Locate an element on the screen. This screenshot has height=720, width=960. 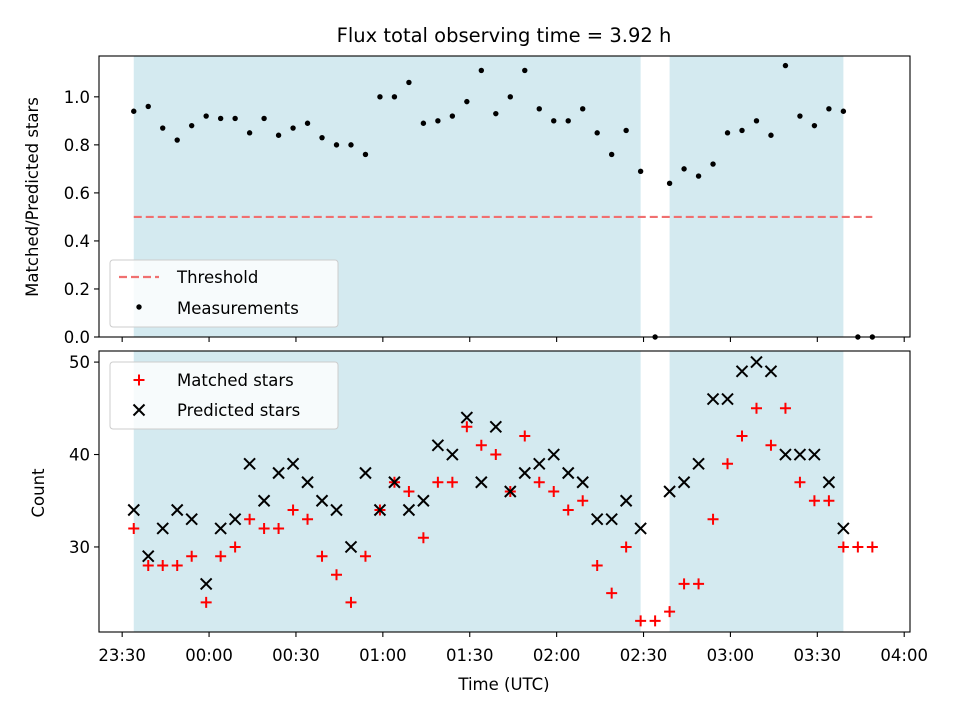
y-tick-label: 0.2 is located at coordinates (77, 289).